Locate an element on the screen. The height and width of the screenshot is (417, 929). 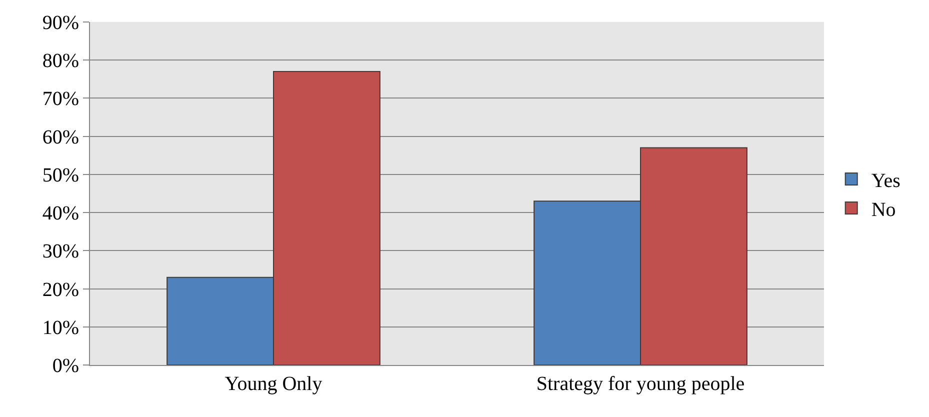
x-tick-label: Young Only is located at coordinates (273, 384).